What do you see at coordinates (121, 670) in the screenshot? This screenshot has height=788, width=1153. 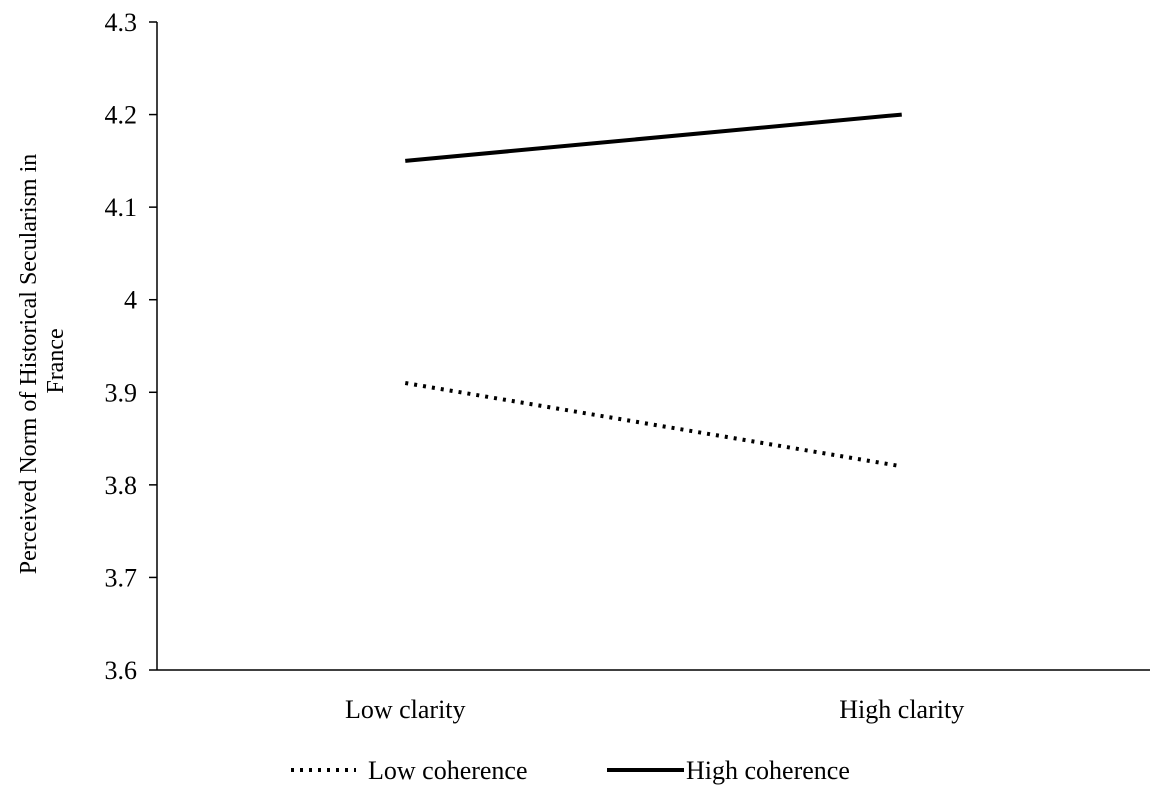 I see `y-tick-label: 3.6` at bounding box center [121, 670].